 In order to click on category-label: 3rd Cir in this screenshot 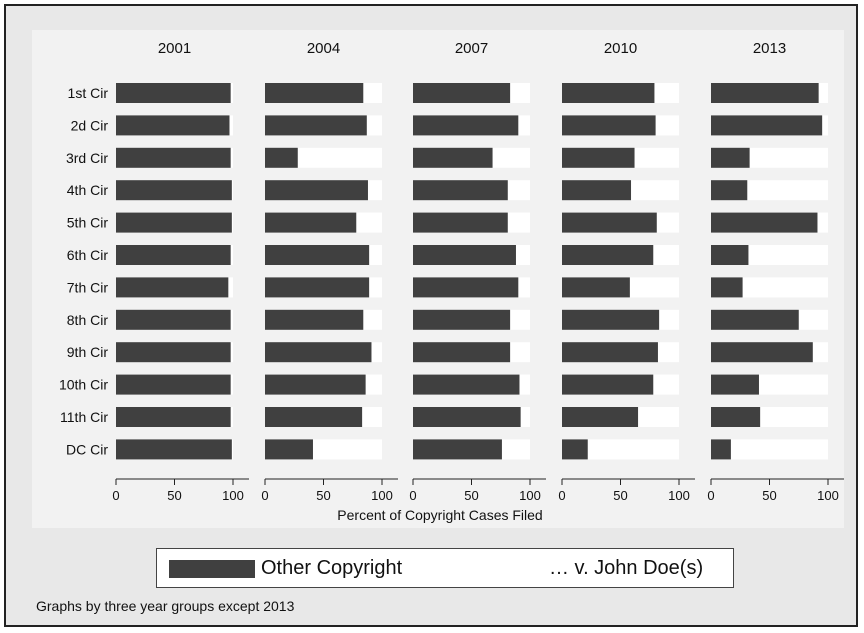, I will do `click(87, 158)`.